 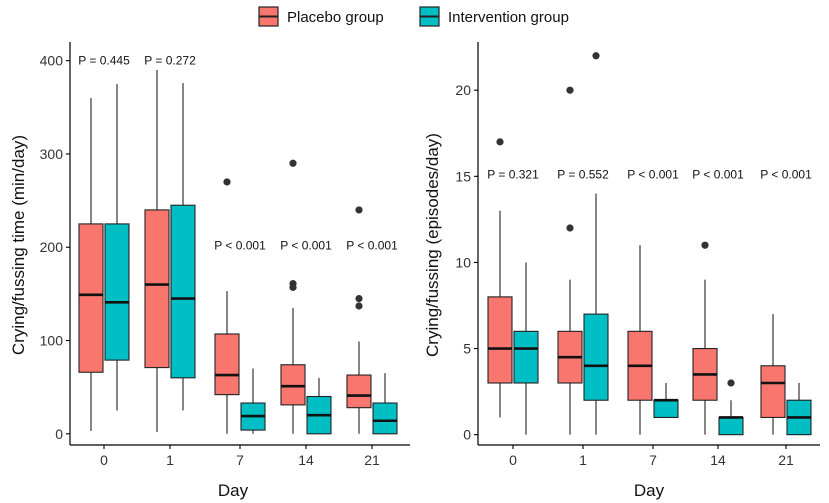 I want to click on legend-label-placebo: Placebo group, so click(x=335, y=17).